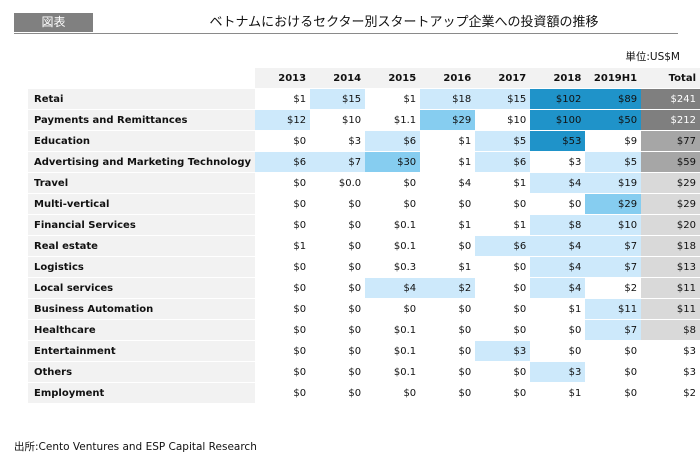 The image size is (700, 455). I want to click on table-row: Travel $0 $0.0 $0 $4 $1 $4 $19 $29, so click(364, 183).